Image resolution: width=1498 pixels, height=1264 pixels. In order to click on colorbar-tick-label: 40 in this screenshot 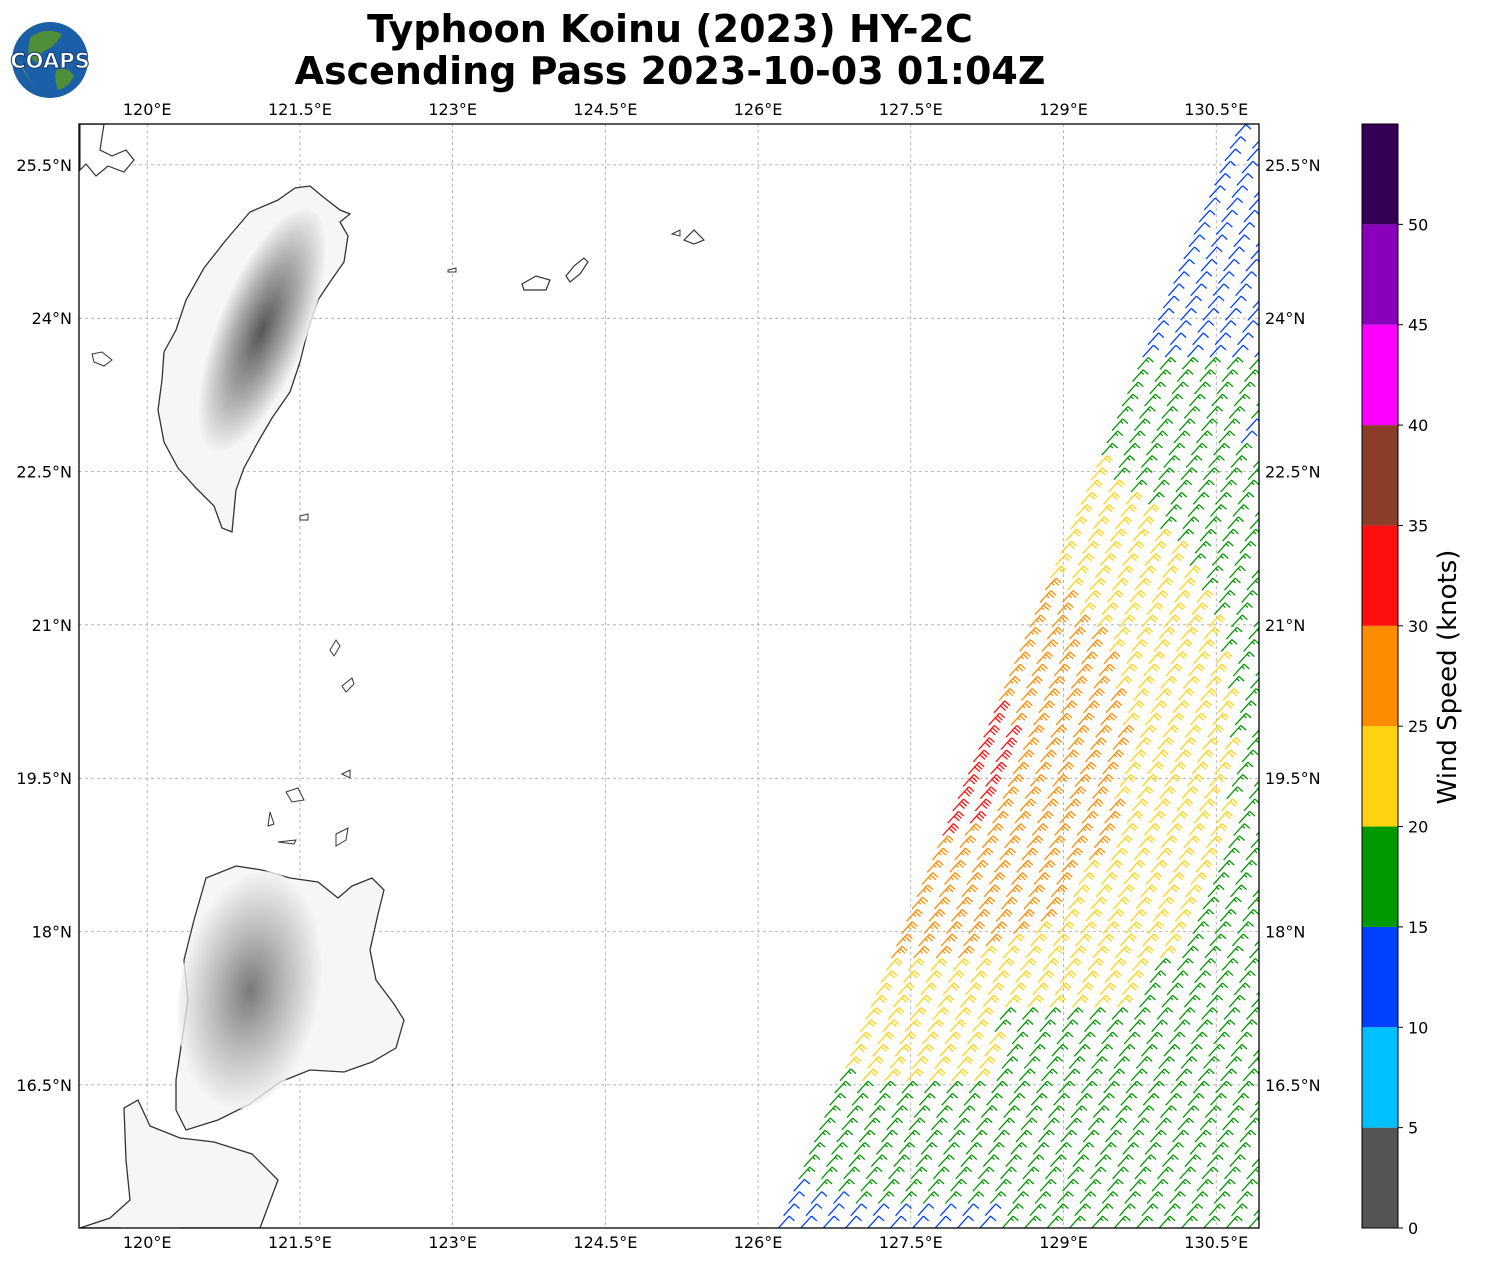, I will do `click(1418, 425)`.